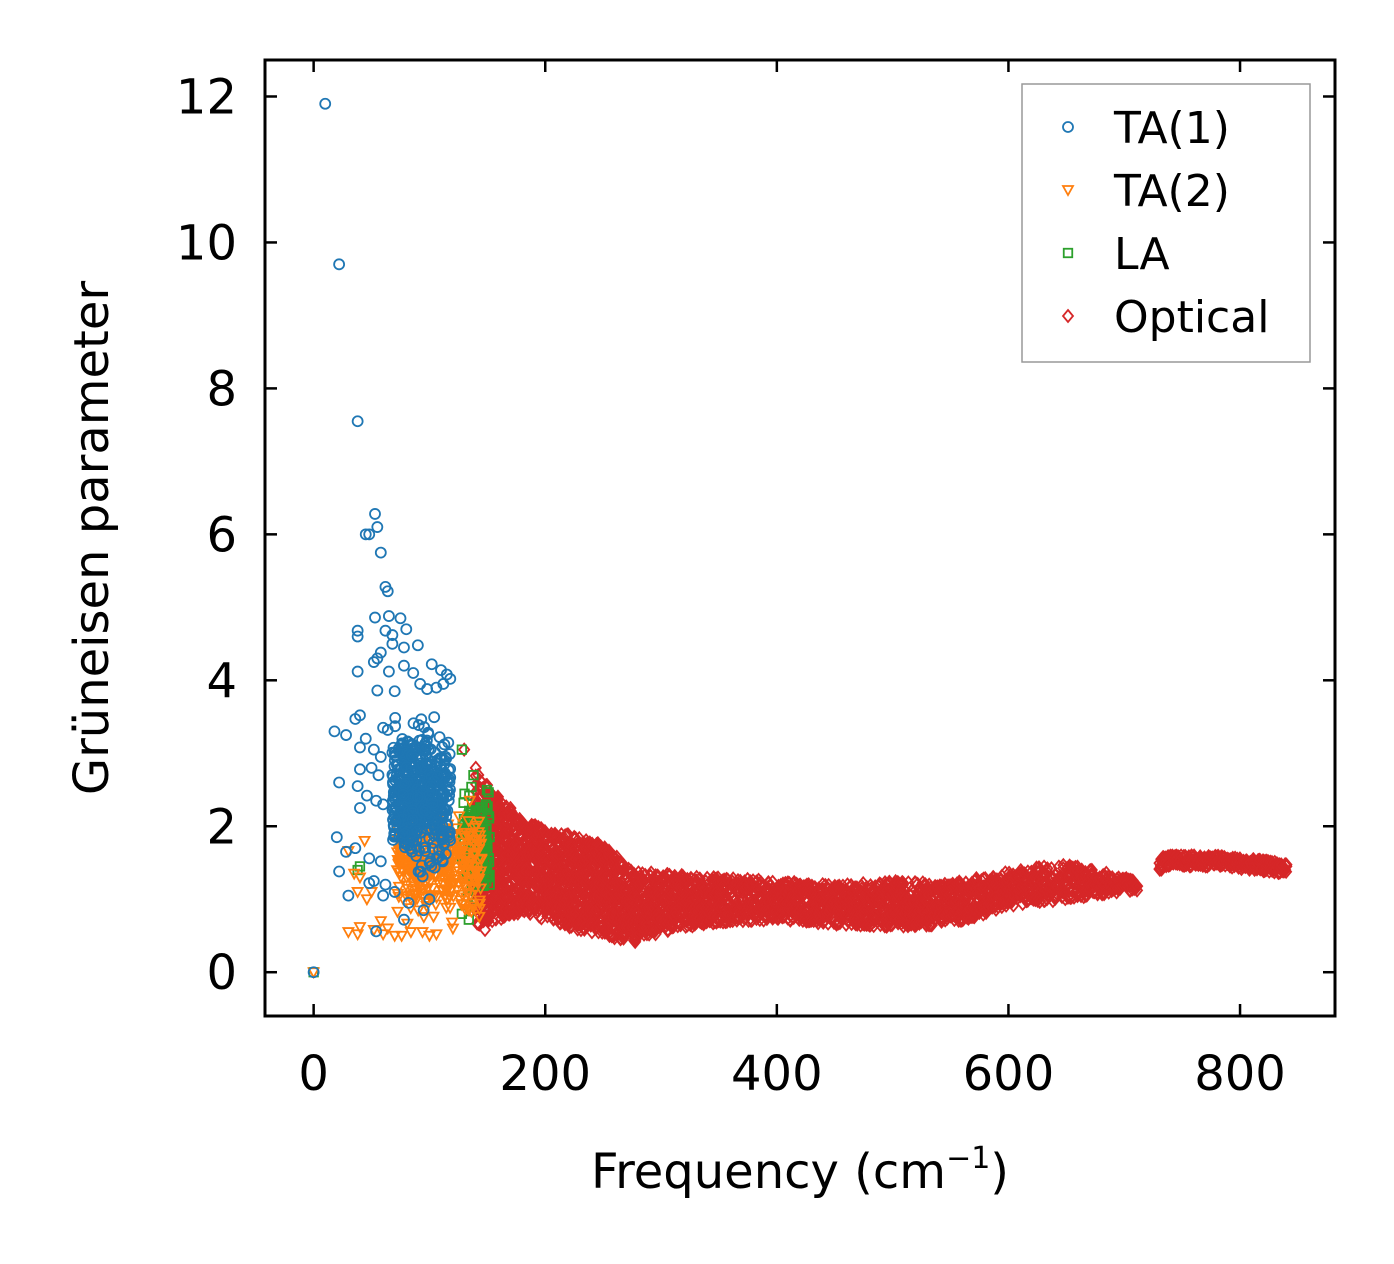 This screenshot has width=1394, height=1264. I want to click on x-tick-label: 0, so click(313, 1074).